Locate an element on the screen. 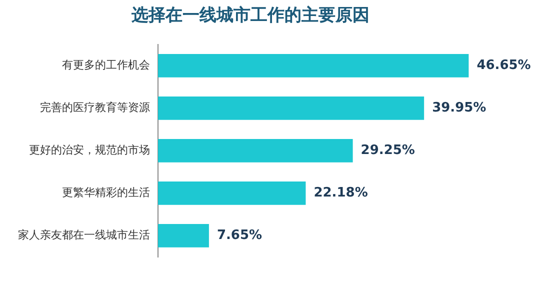 This screenshot has width=557, height=285. data-label: 22.18% is located at coordinates (341, 193).